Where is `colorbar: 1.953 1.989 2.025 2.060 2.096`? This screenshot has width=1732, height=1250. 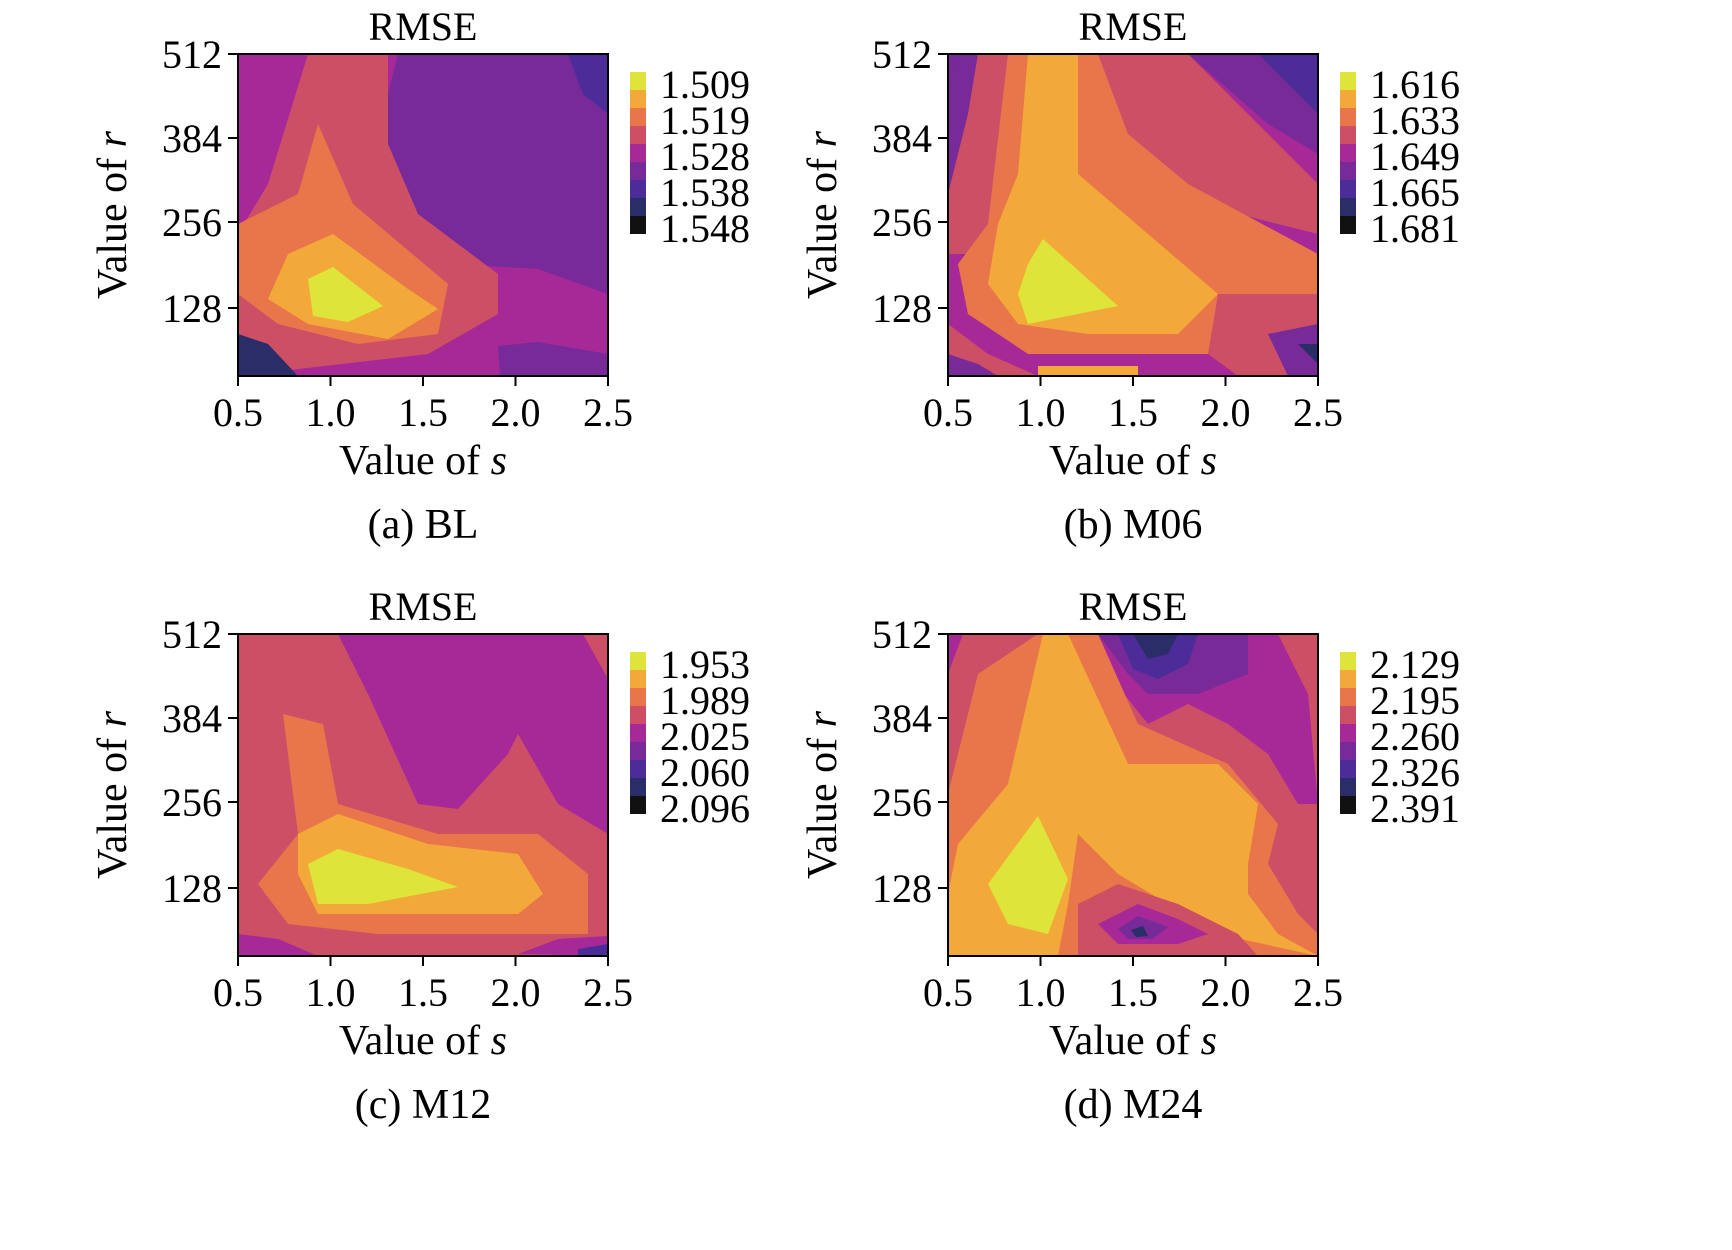 colorbar: 1.953 1.989 2.025 2.060 2.096 is located at coordinates (690, 736).